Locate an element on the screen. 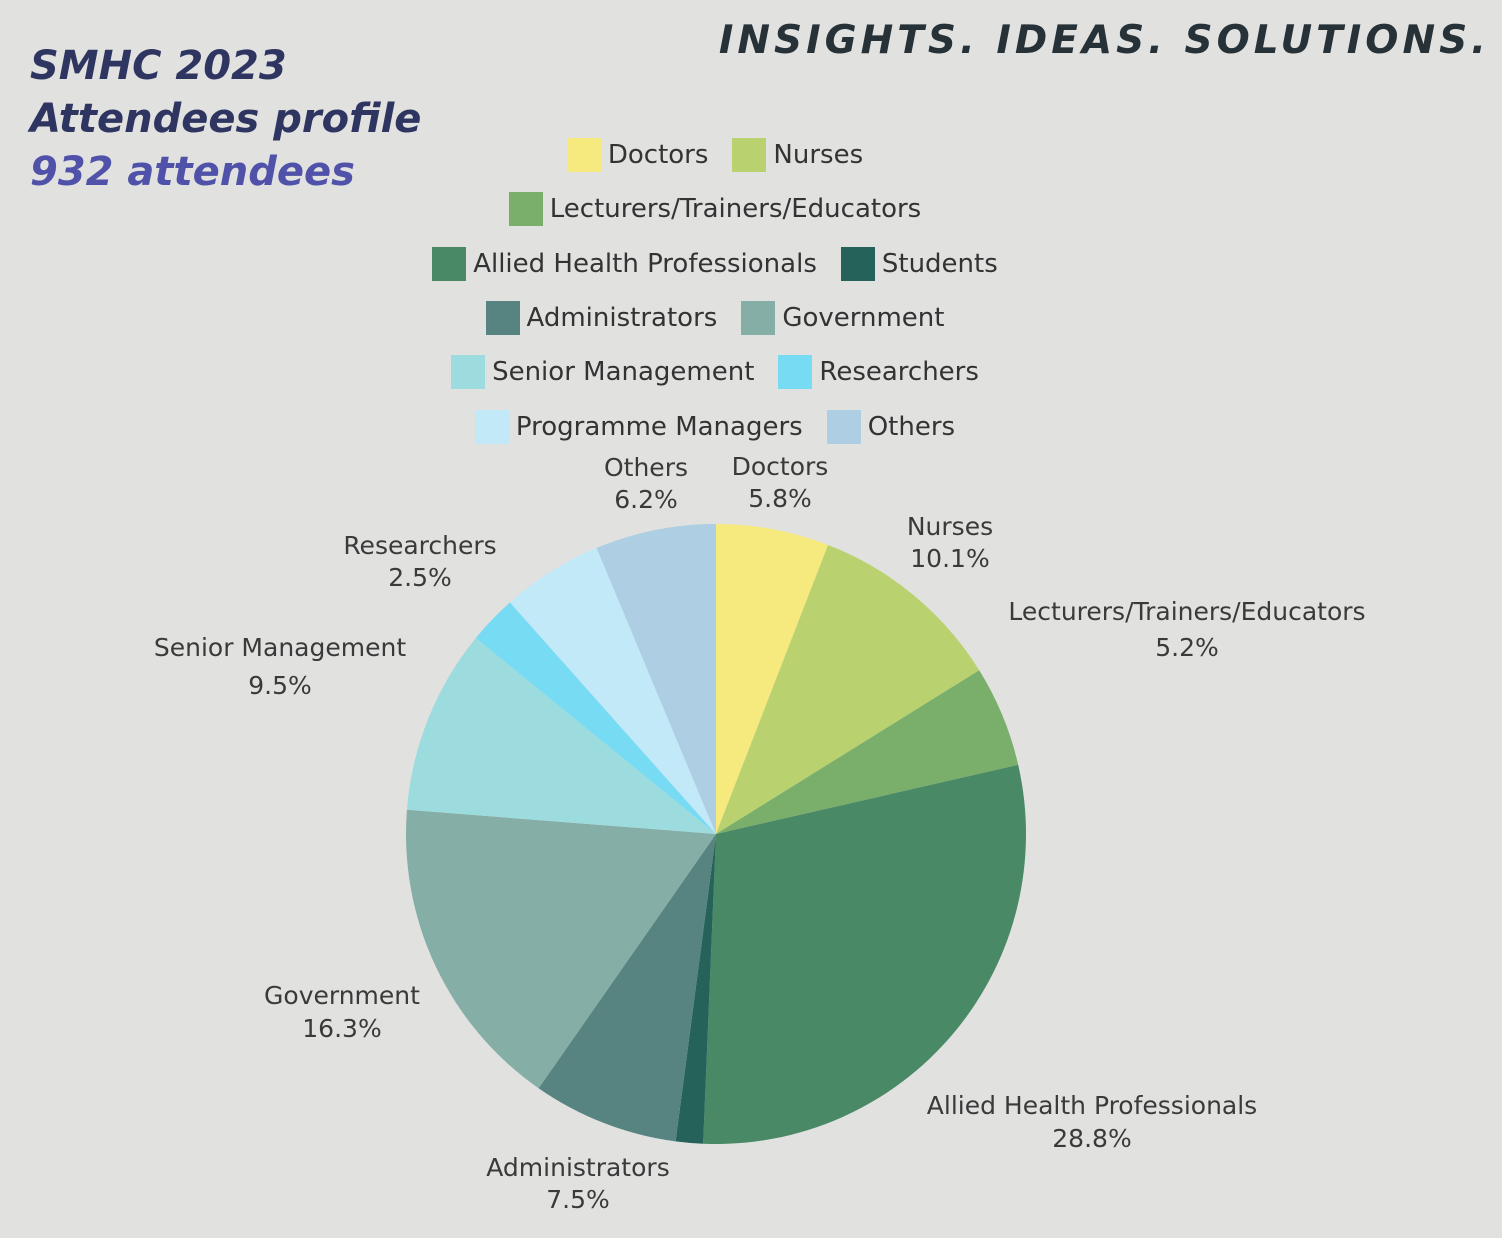 This screenshot has height=1238, width=1502. attendee-count: 932 attendees is located at coordinates (192, 172).